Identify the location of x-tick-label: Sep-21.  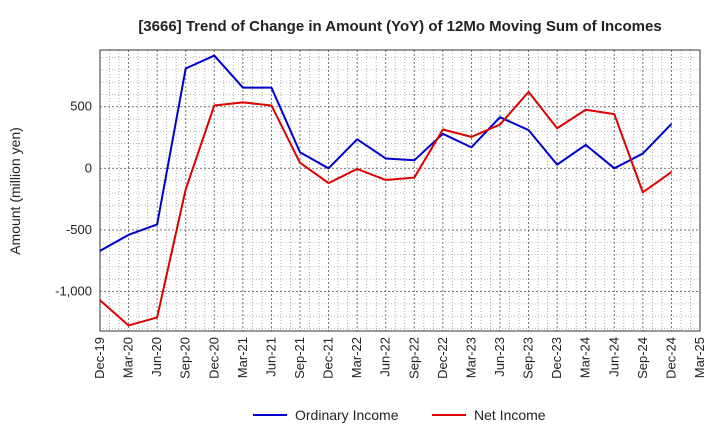
(299, 358).